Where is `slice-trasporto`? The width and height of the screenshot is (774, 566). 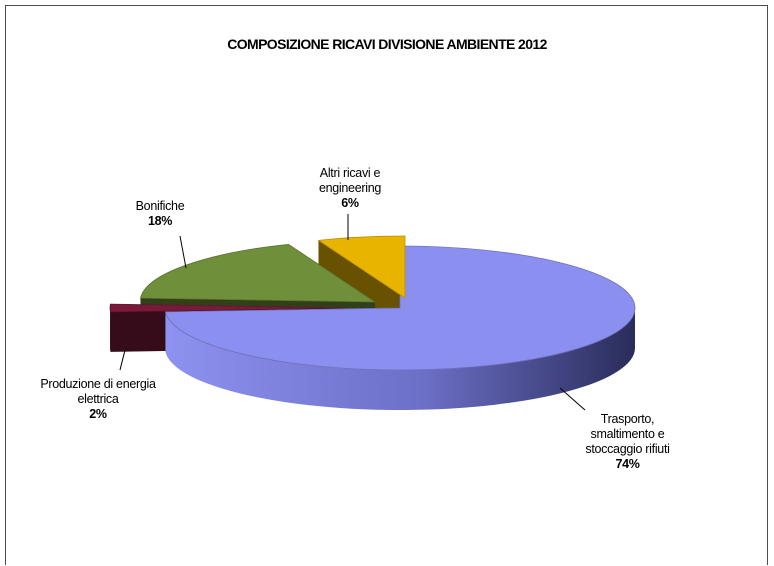 slice-trasporto is located at coordinates (400, 308).